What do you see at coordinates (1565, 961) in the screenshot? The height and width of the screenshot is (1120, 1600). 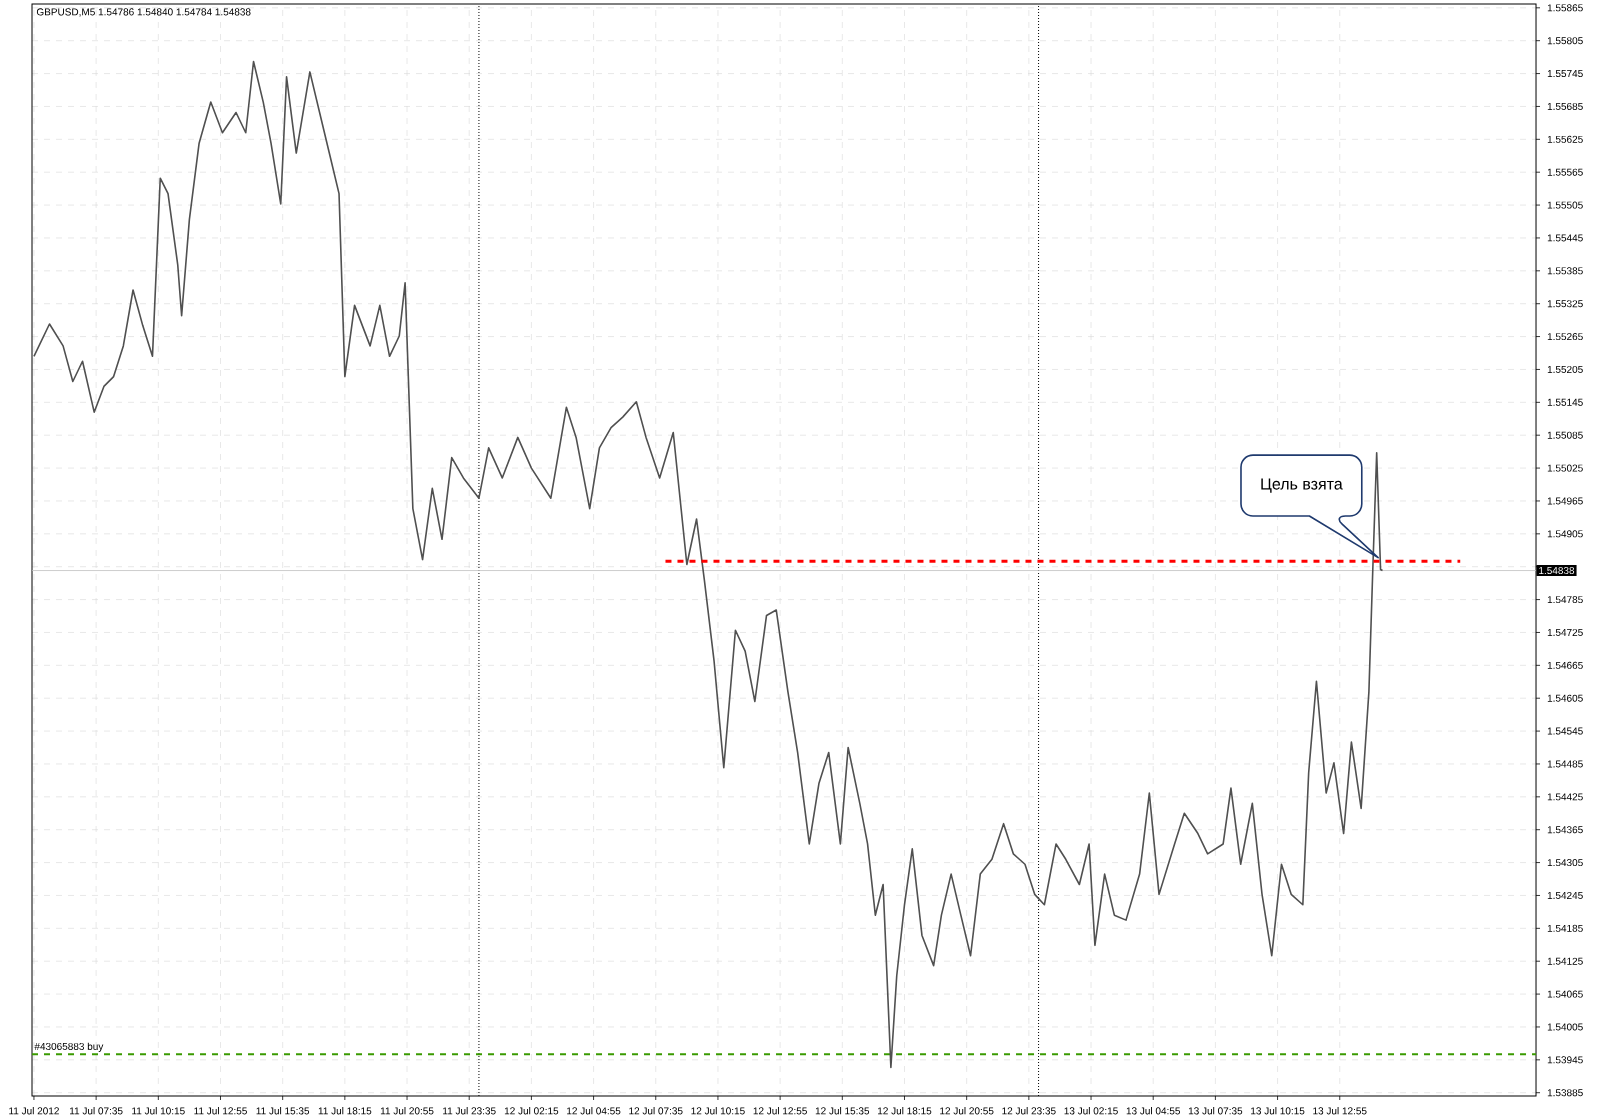 I see `y-tick-label: 1.54125` at bounding box center [1565, 961].